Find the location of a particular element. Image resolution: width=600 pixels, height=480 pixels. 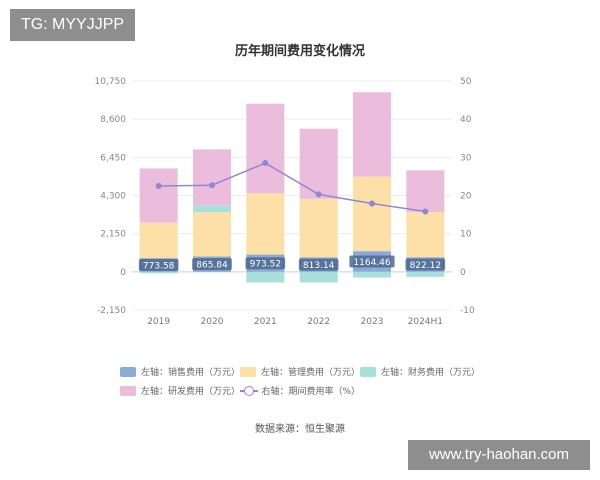

legend-swatch-sales is located at coordinates (128, 371).